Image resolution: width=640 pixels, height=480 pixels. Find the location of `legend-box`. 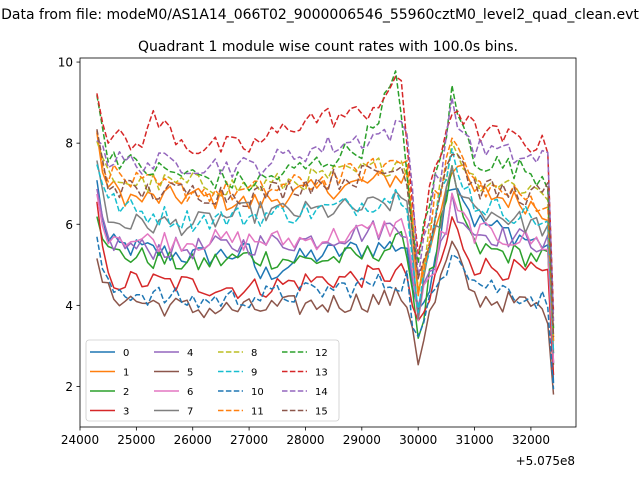

legend-box is located at coordinates (212, 380).